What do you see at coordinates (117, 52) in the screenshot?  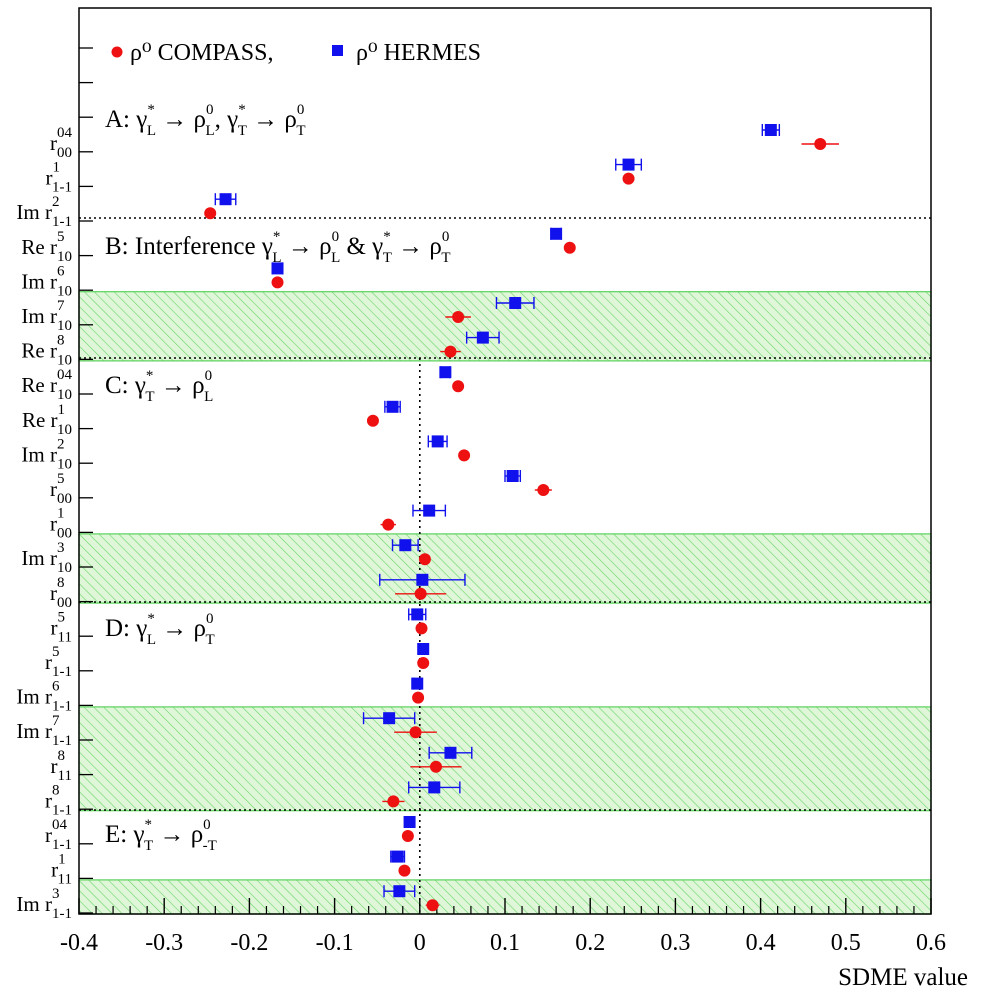 I see `legend-compass-marker` at bounding box center [117, 52].